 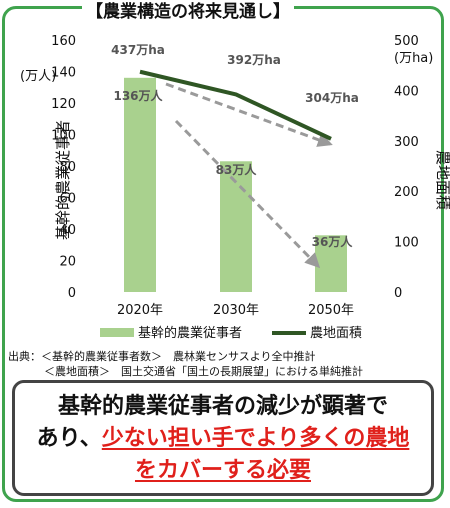 What do you see at coordinates (63, 41) in the screenshot?
I see `left-tick-label: 160` at bounding box center [63, 41].